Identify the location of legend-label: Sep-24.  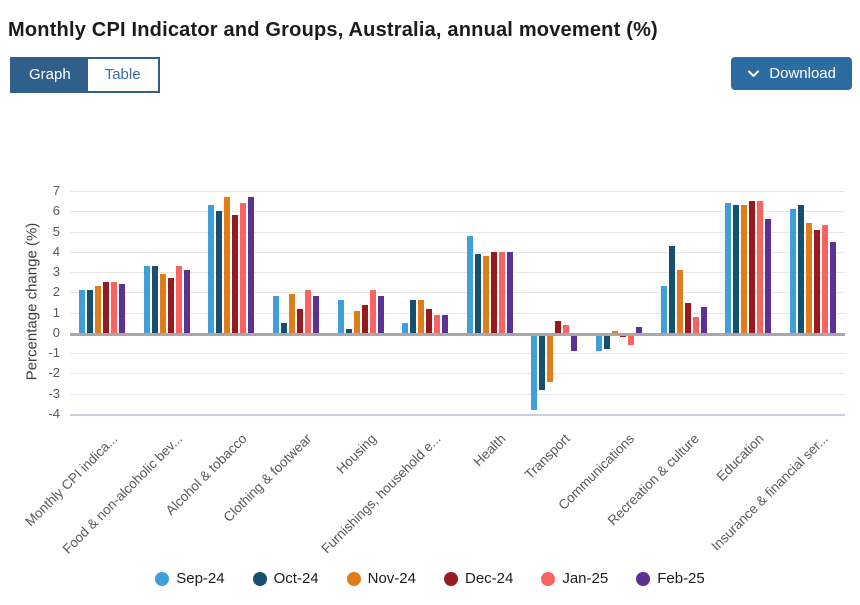
(200, 578).